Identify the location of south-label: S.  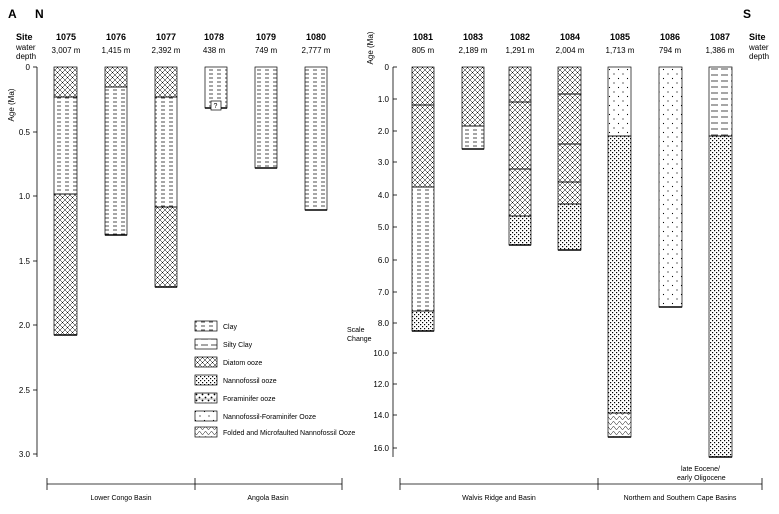
(747, 14).